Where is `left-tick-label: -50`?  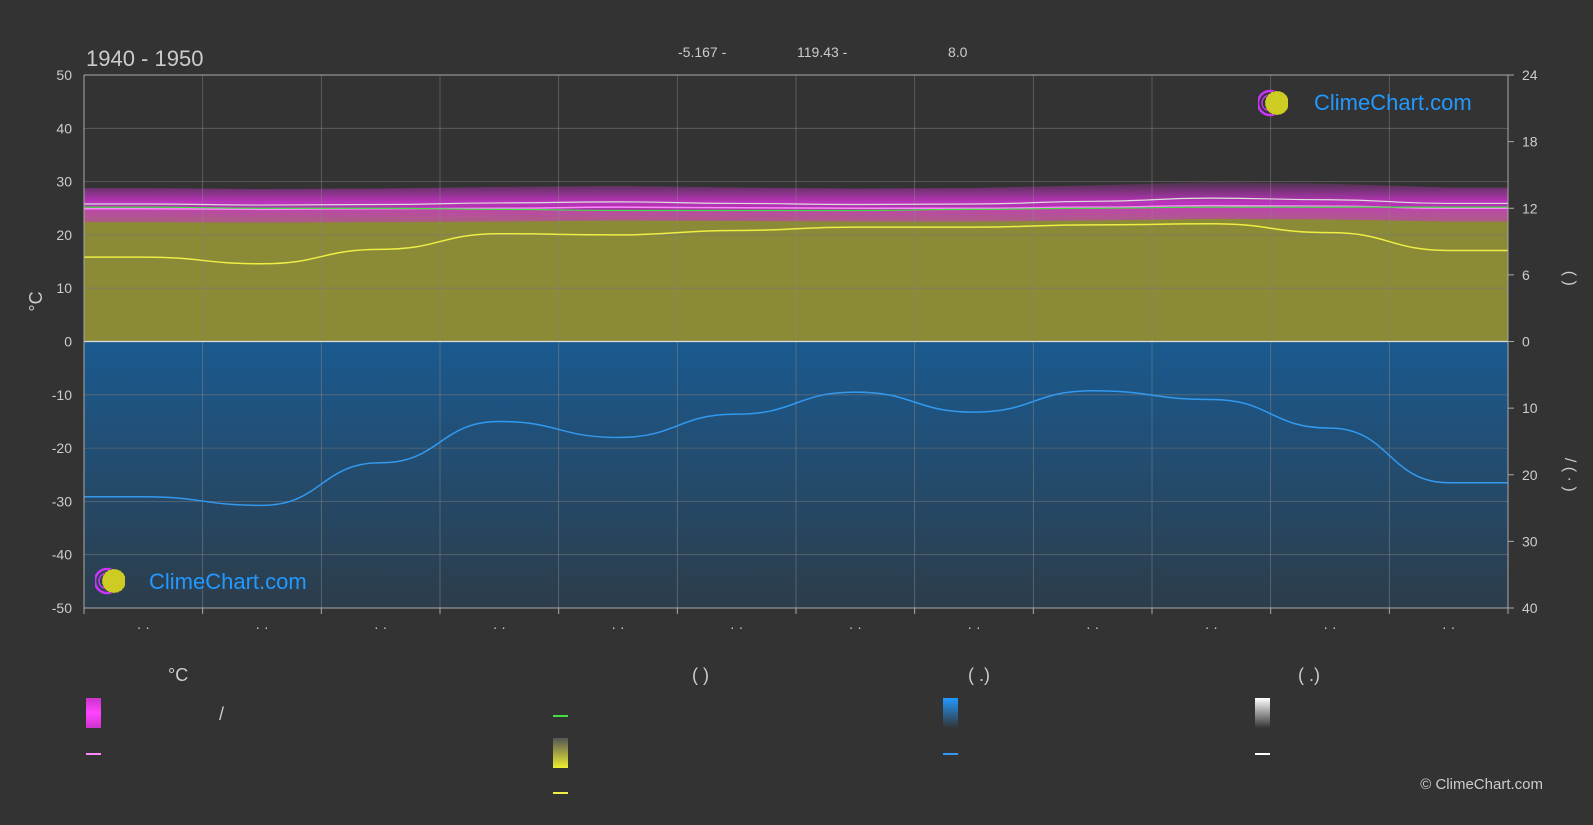
left-tick-label: -50 is located at coordinates (62, 608).